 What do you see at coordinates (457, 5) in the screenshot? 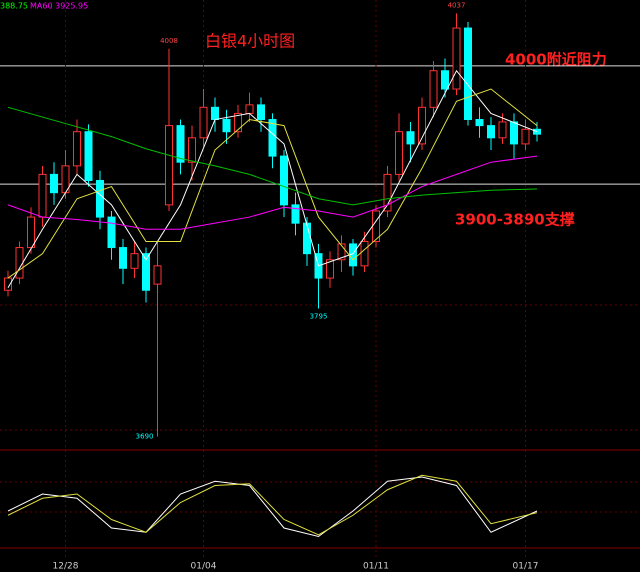
I see `extreme-label: 4037` at bounding box center [457, 5].